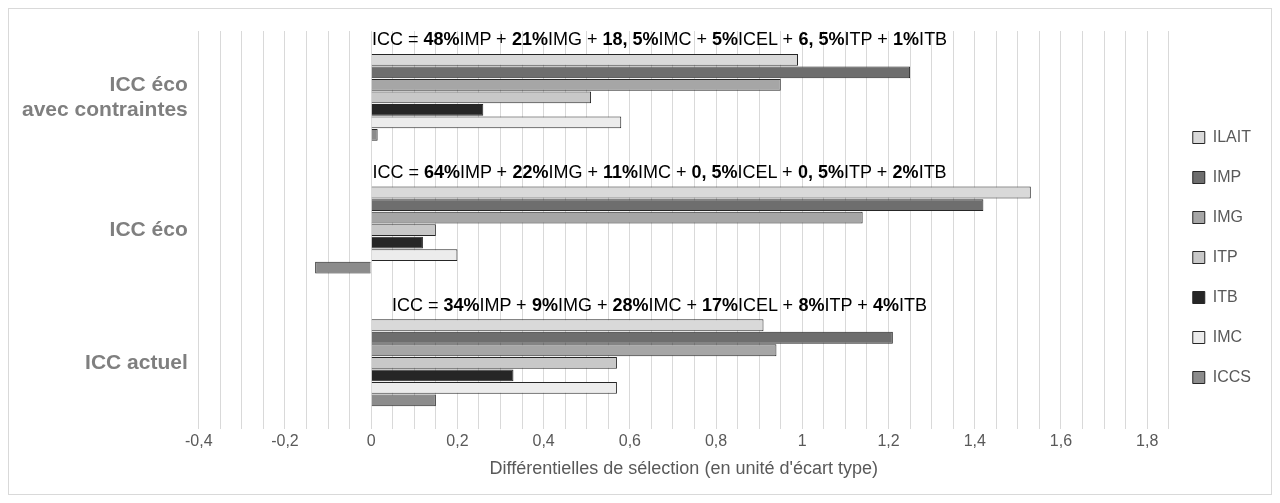 The image size is (1280, 503). I want to click on x-tick-label: 1,6, so click(1061, 441).